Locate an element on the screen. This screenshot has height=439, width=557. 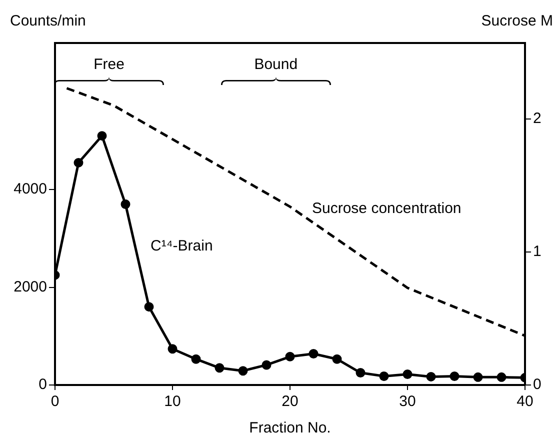
annotation: Free is located at coordinates (109, 65).